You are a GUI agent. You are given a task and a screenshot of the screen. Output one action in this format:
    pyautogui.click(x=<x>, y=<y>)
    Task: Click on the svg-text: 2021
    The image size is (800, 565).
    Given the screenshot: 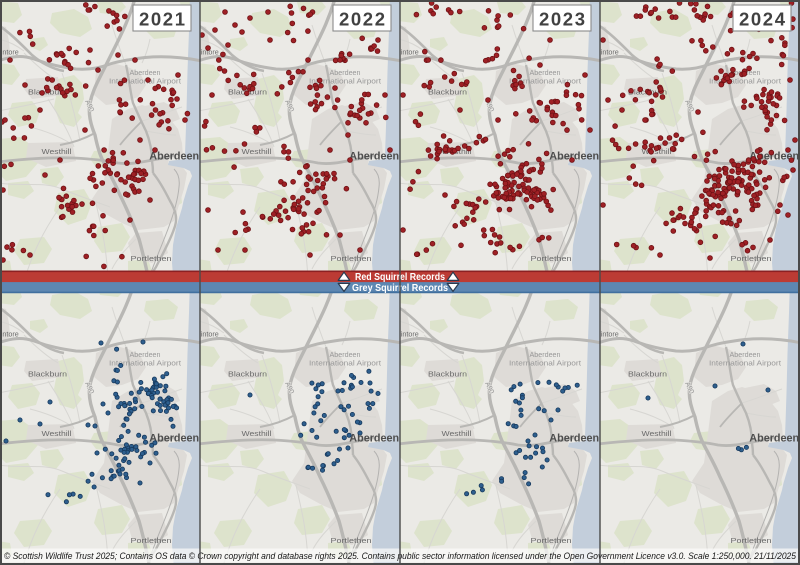 What is the action you would take?
    pyautogui.click(x=162, y=19)
    